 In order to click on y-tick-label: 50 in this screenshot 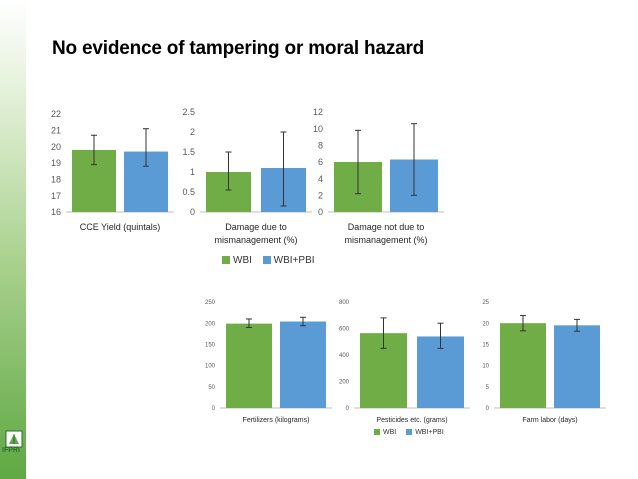, I will do `click(211, 388)`.